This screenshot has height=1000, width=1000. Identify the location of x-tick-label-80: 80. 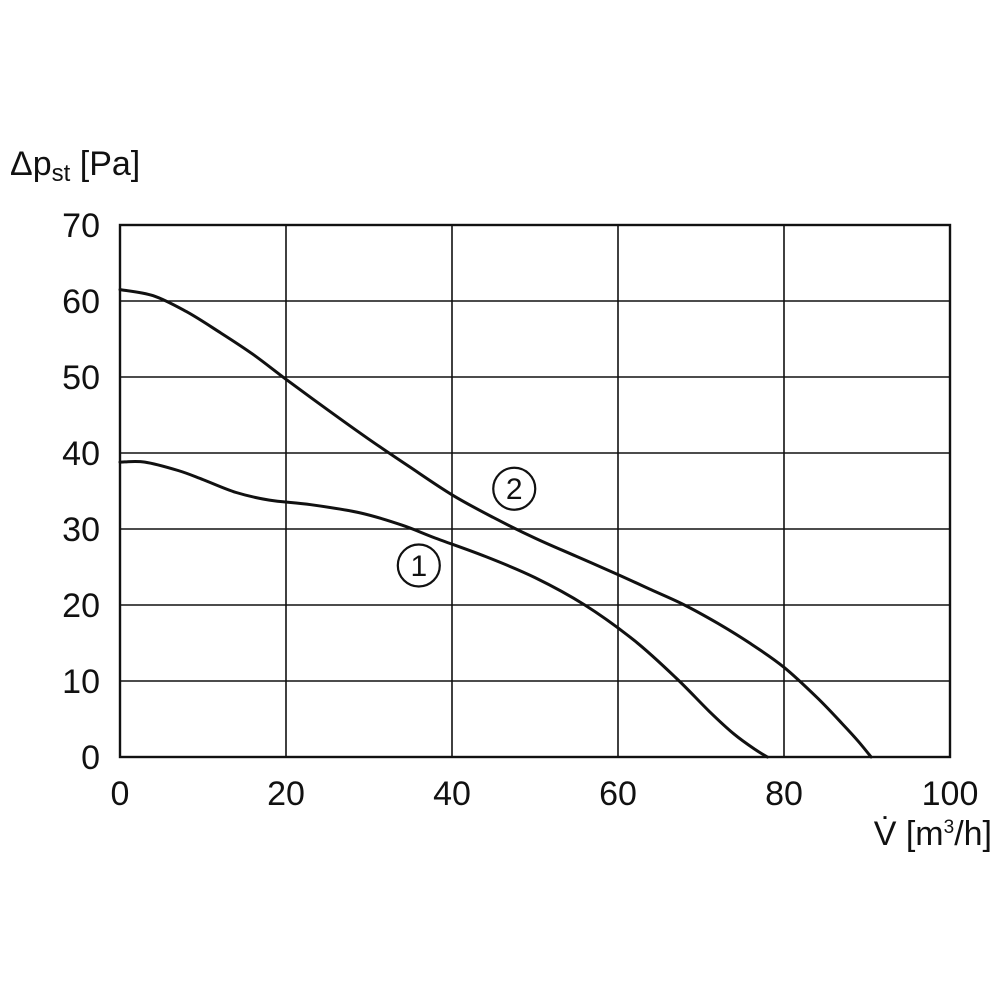
(784, 794).